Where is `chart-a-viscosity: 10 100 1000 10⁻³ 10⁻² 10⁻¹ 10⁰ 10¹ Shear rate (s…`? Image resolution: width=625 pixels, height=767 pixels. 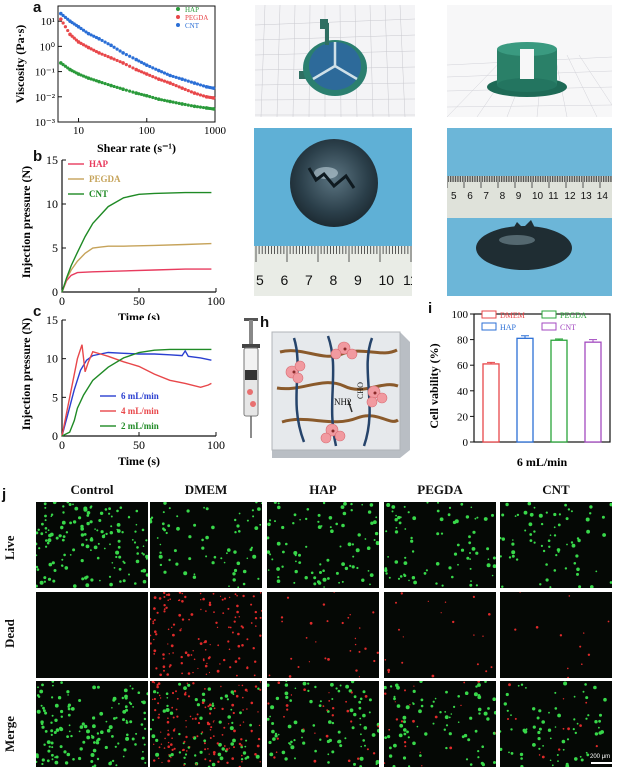 chart-a-viscosity: 10 100 1000 10⁻³ 10⁻² 10⁻¹ 10⁰ 10¹ Shear rate (s… is located at coordinates (120, 80).